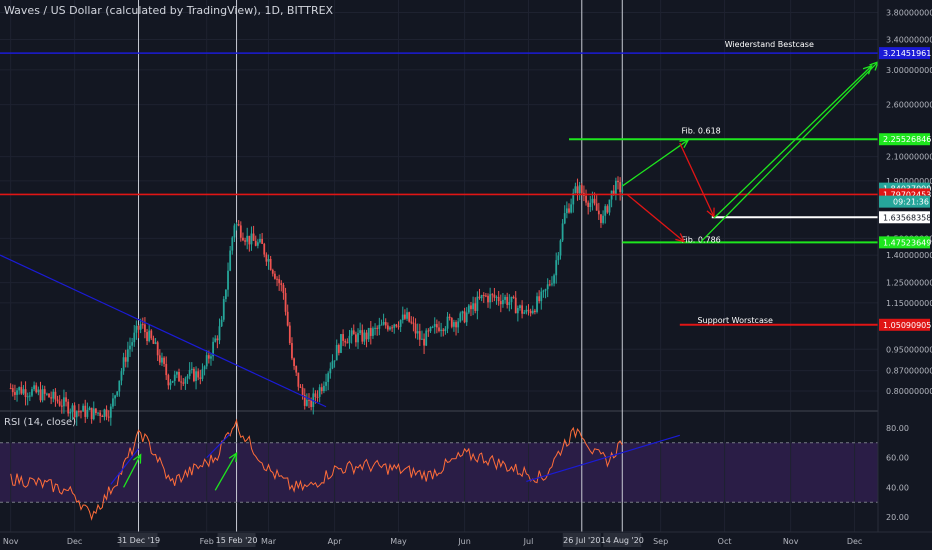  I want to click on price-tick-label: 3.80000000, so click(909, 12).